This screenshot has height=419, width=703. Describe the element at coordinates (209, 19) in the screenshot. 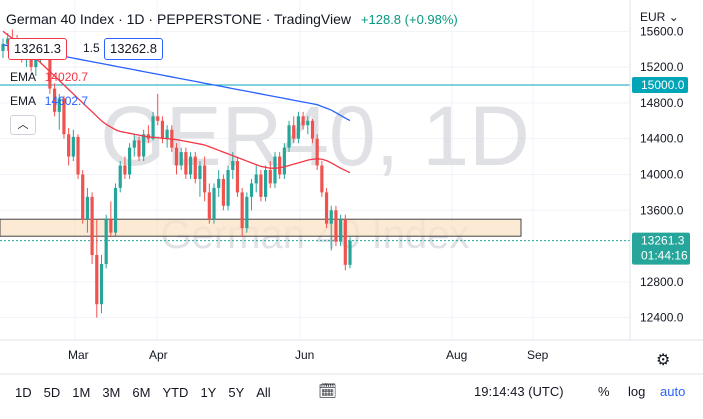

I see `exchange-label: PEPPERSTONE` at that location.